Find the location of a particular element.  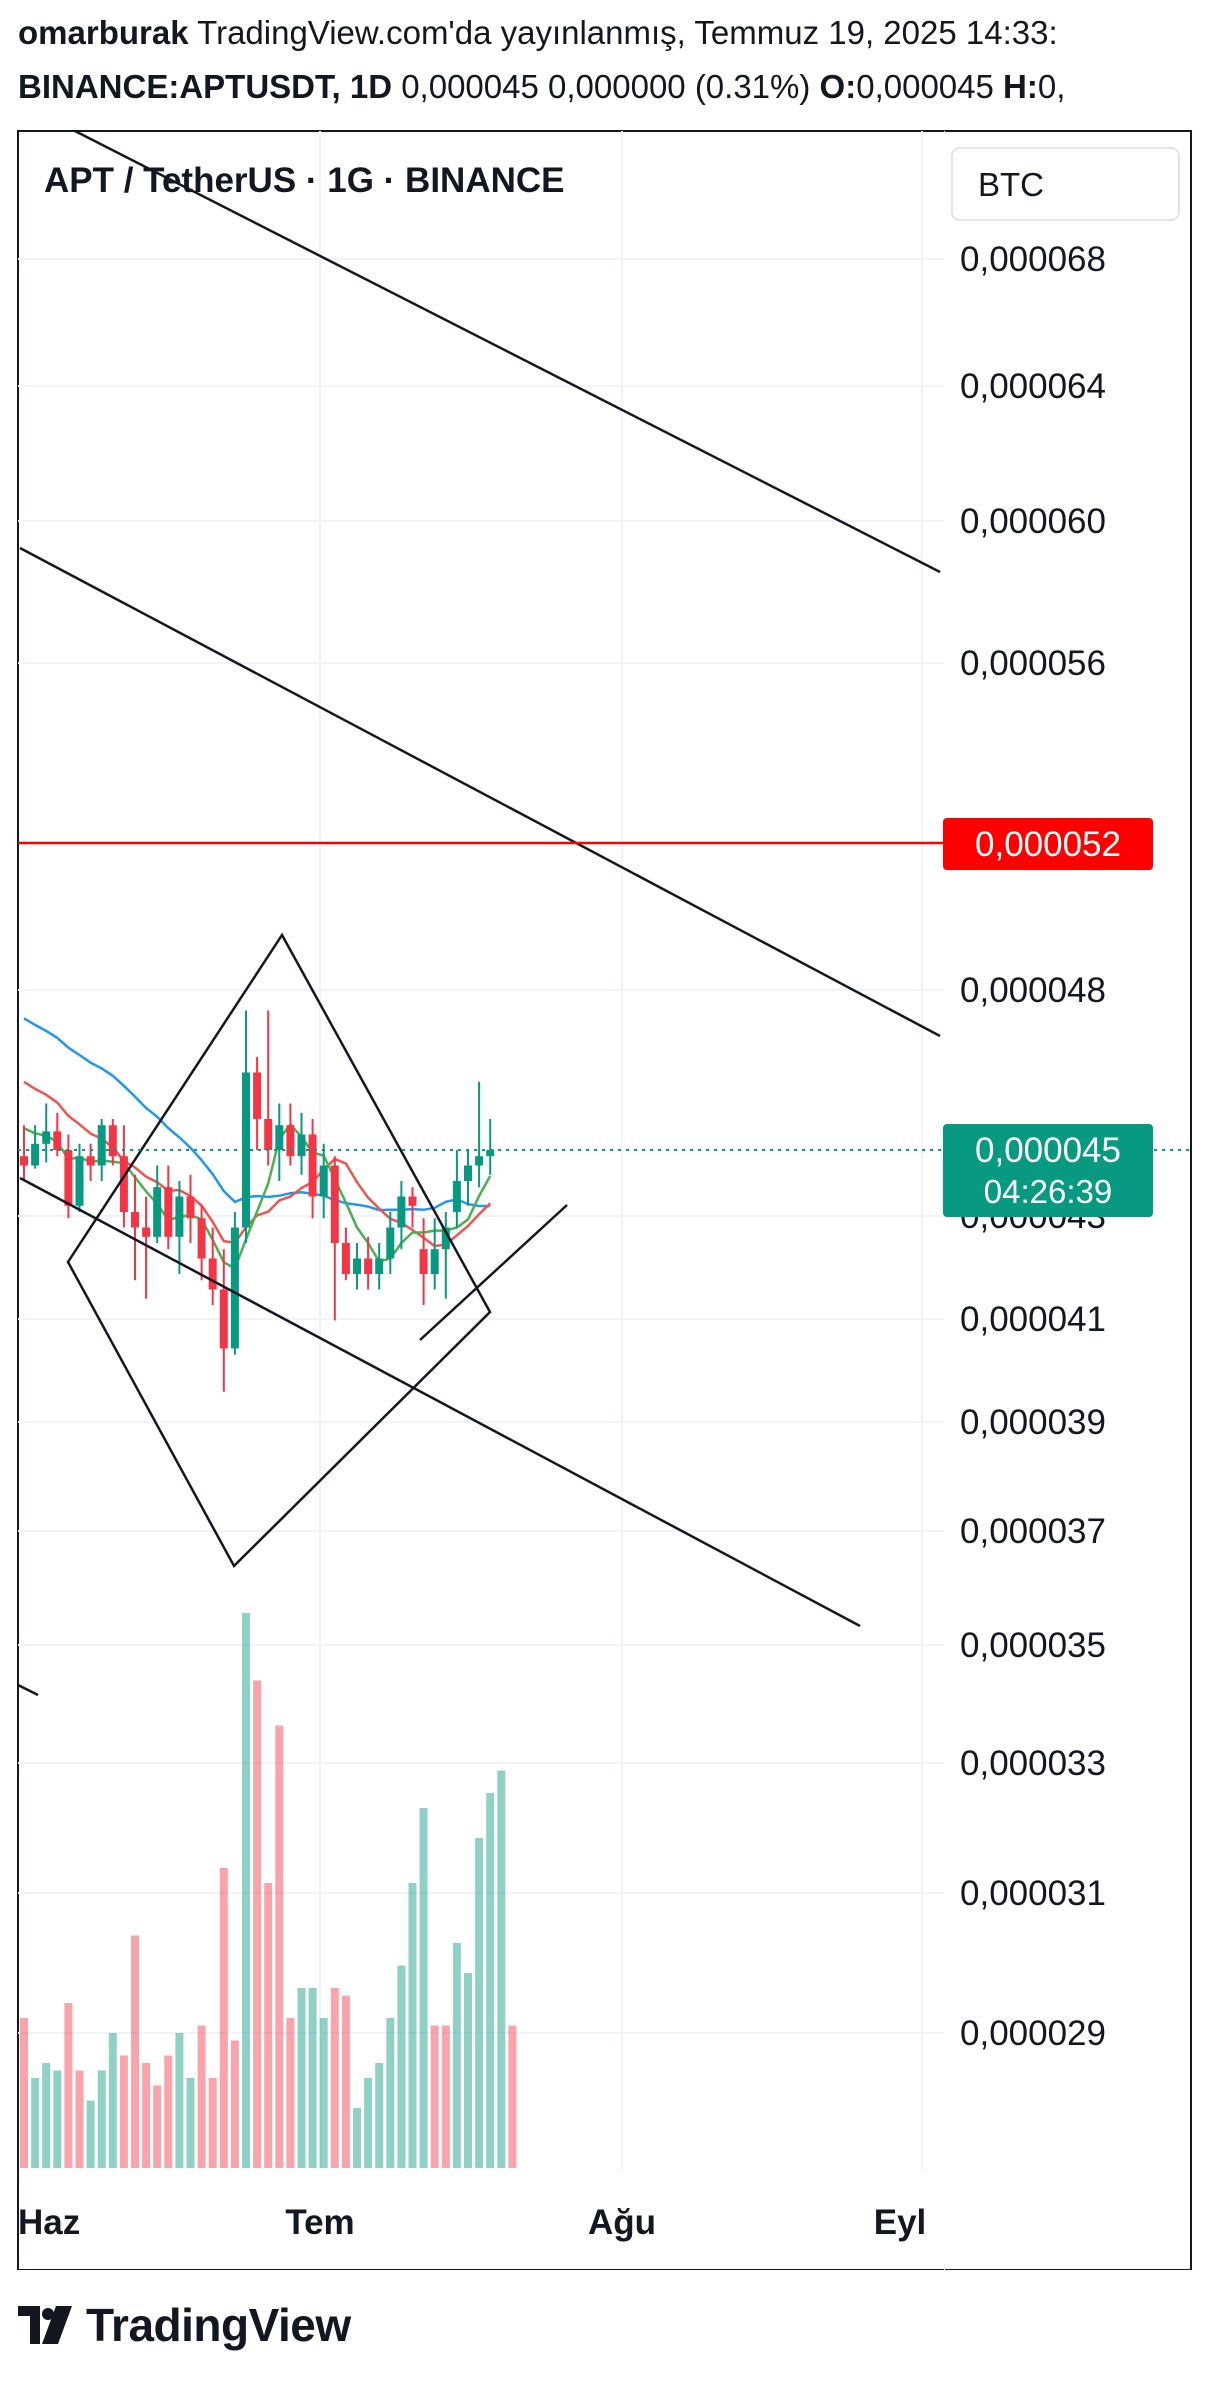

price-tick-label: 0,000048 is located at coordinates (1033, 990).